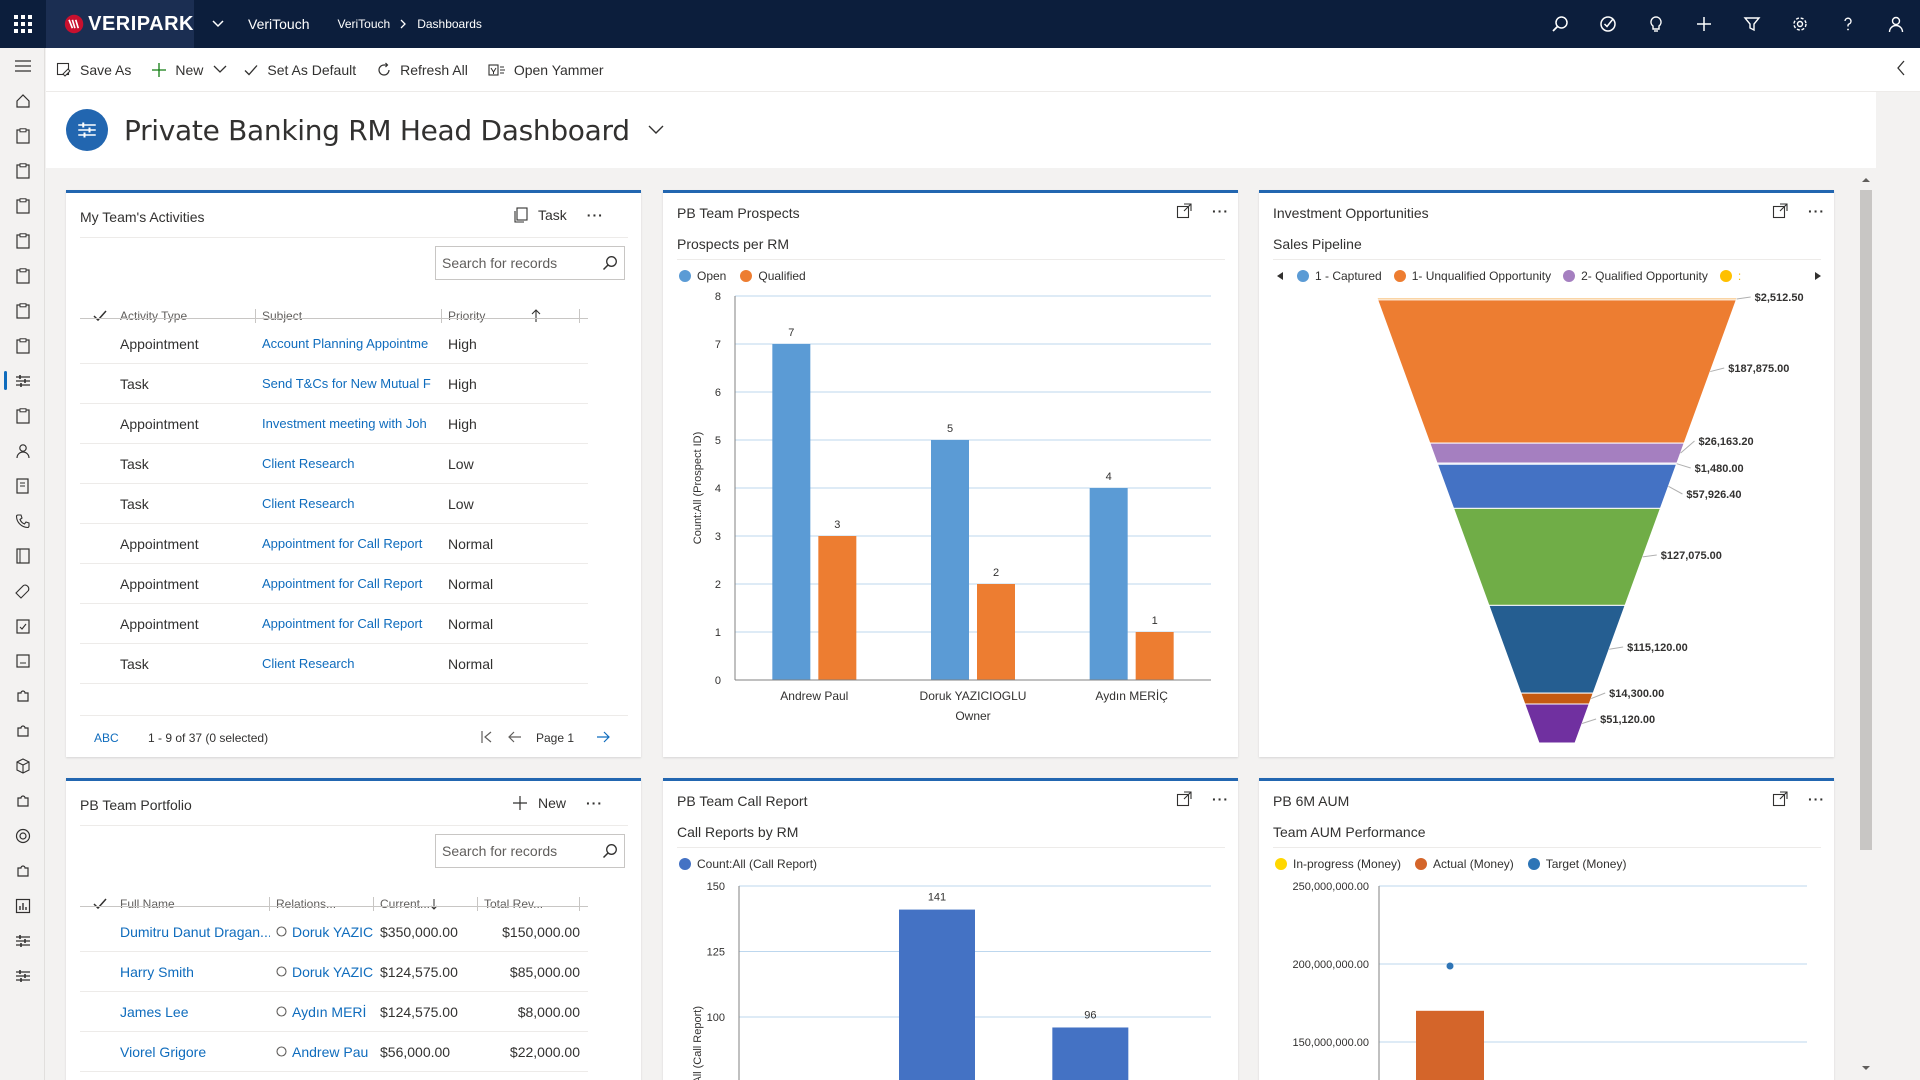 Image resolution: width=1920 pixels, height=1080 pixels. I want to click on relationship-manager-link: Andrew Pau, so click(330, 1051).